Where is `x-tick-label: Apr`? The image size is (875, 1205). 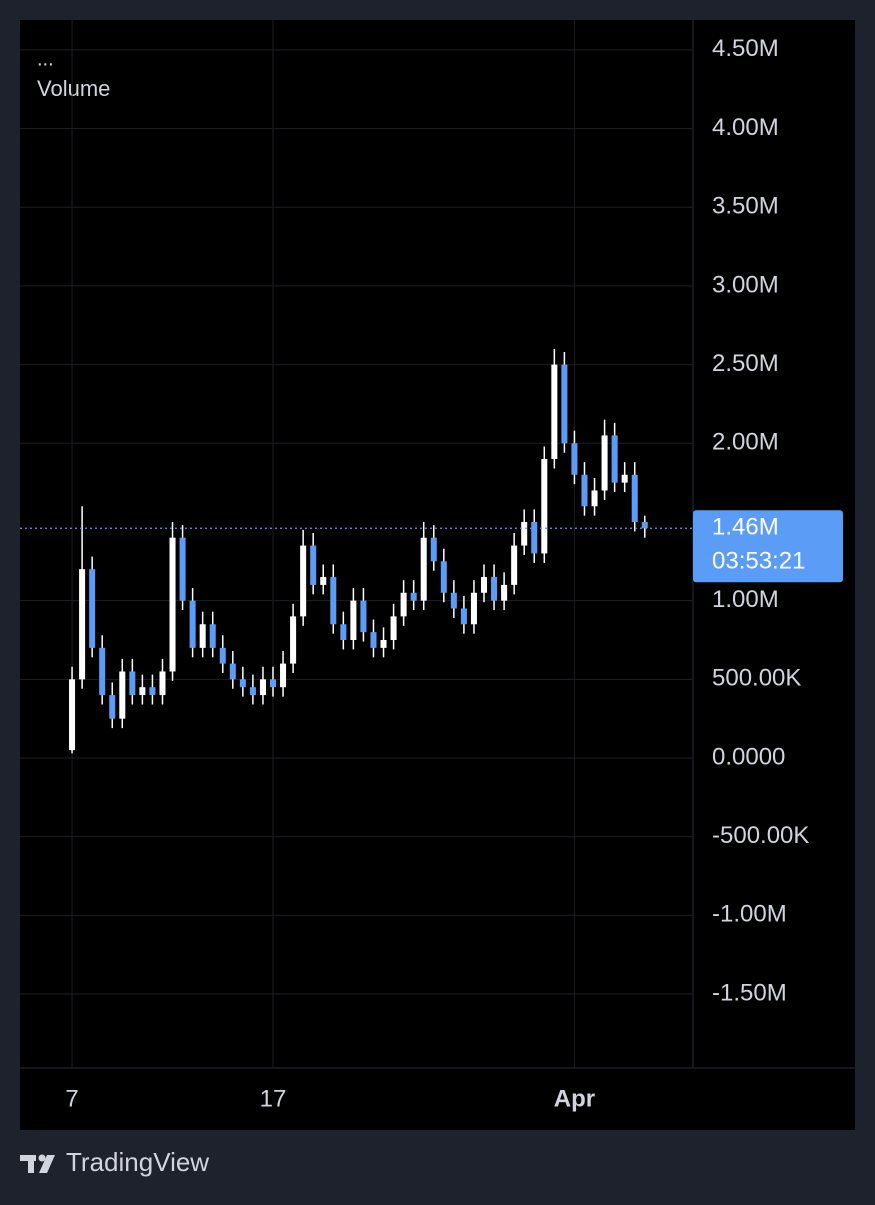 x-tick-label: Apr is located at coordinates (574, 1098).